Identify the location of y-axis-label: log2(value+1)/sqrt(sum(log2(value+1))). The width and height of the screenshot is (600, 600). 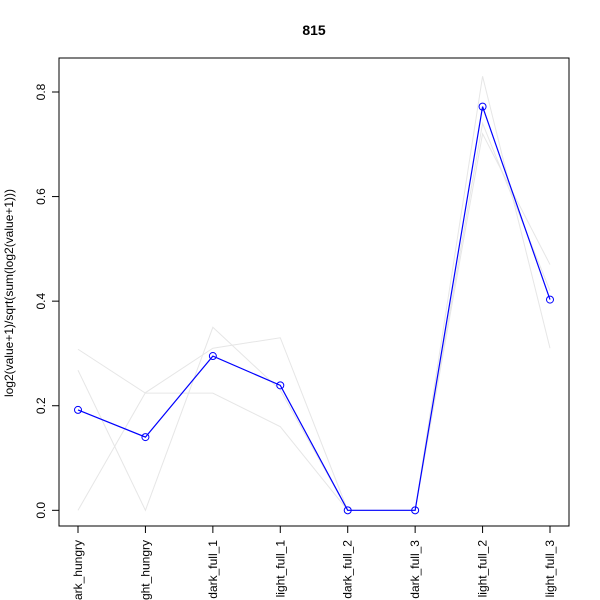
(9, 293).